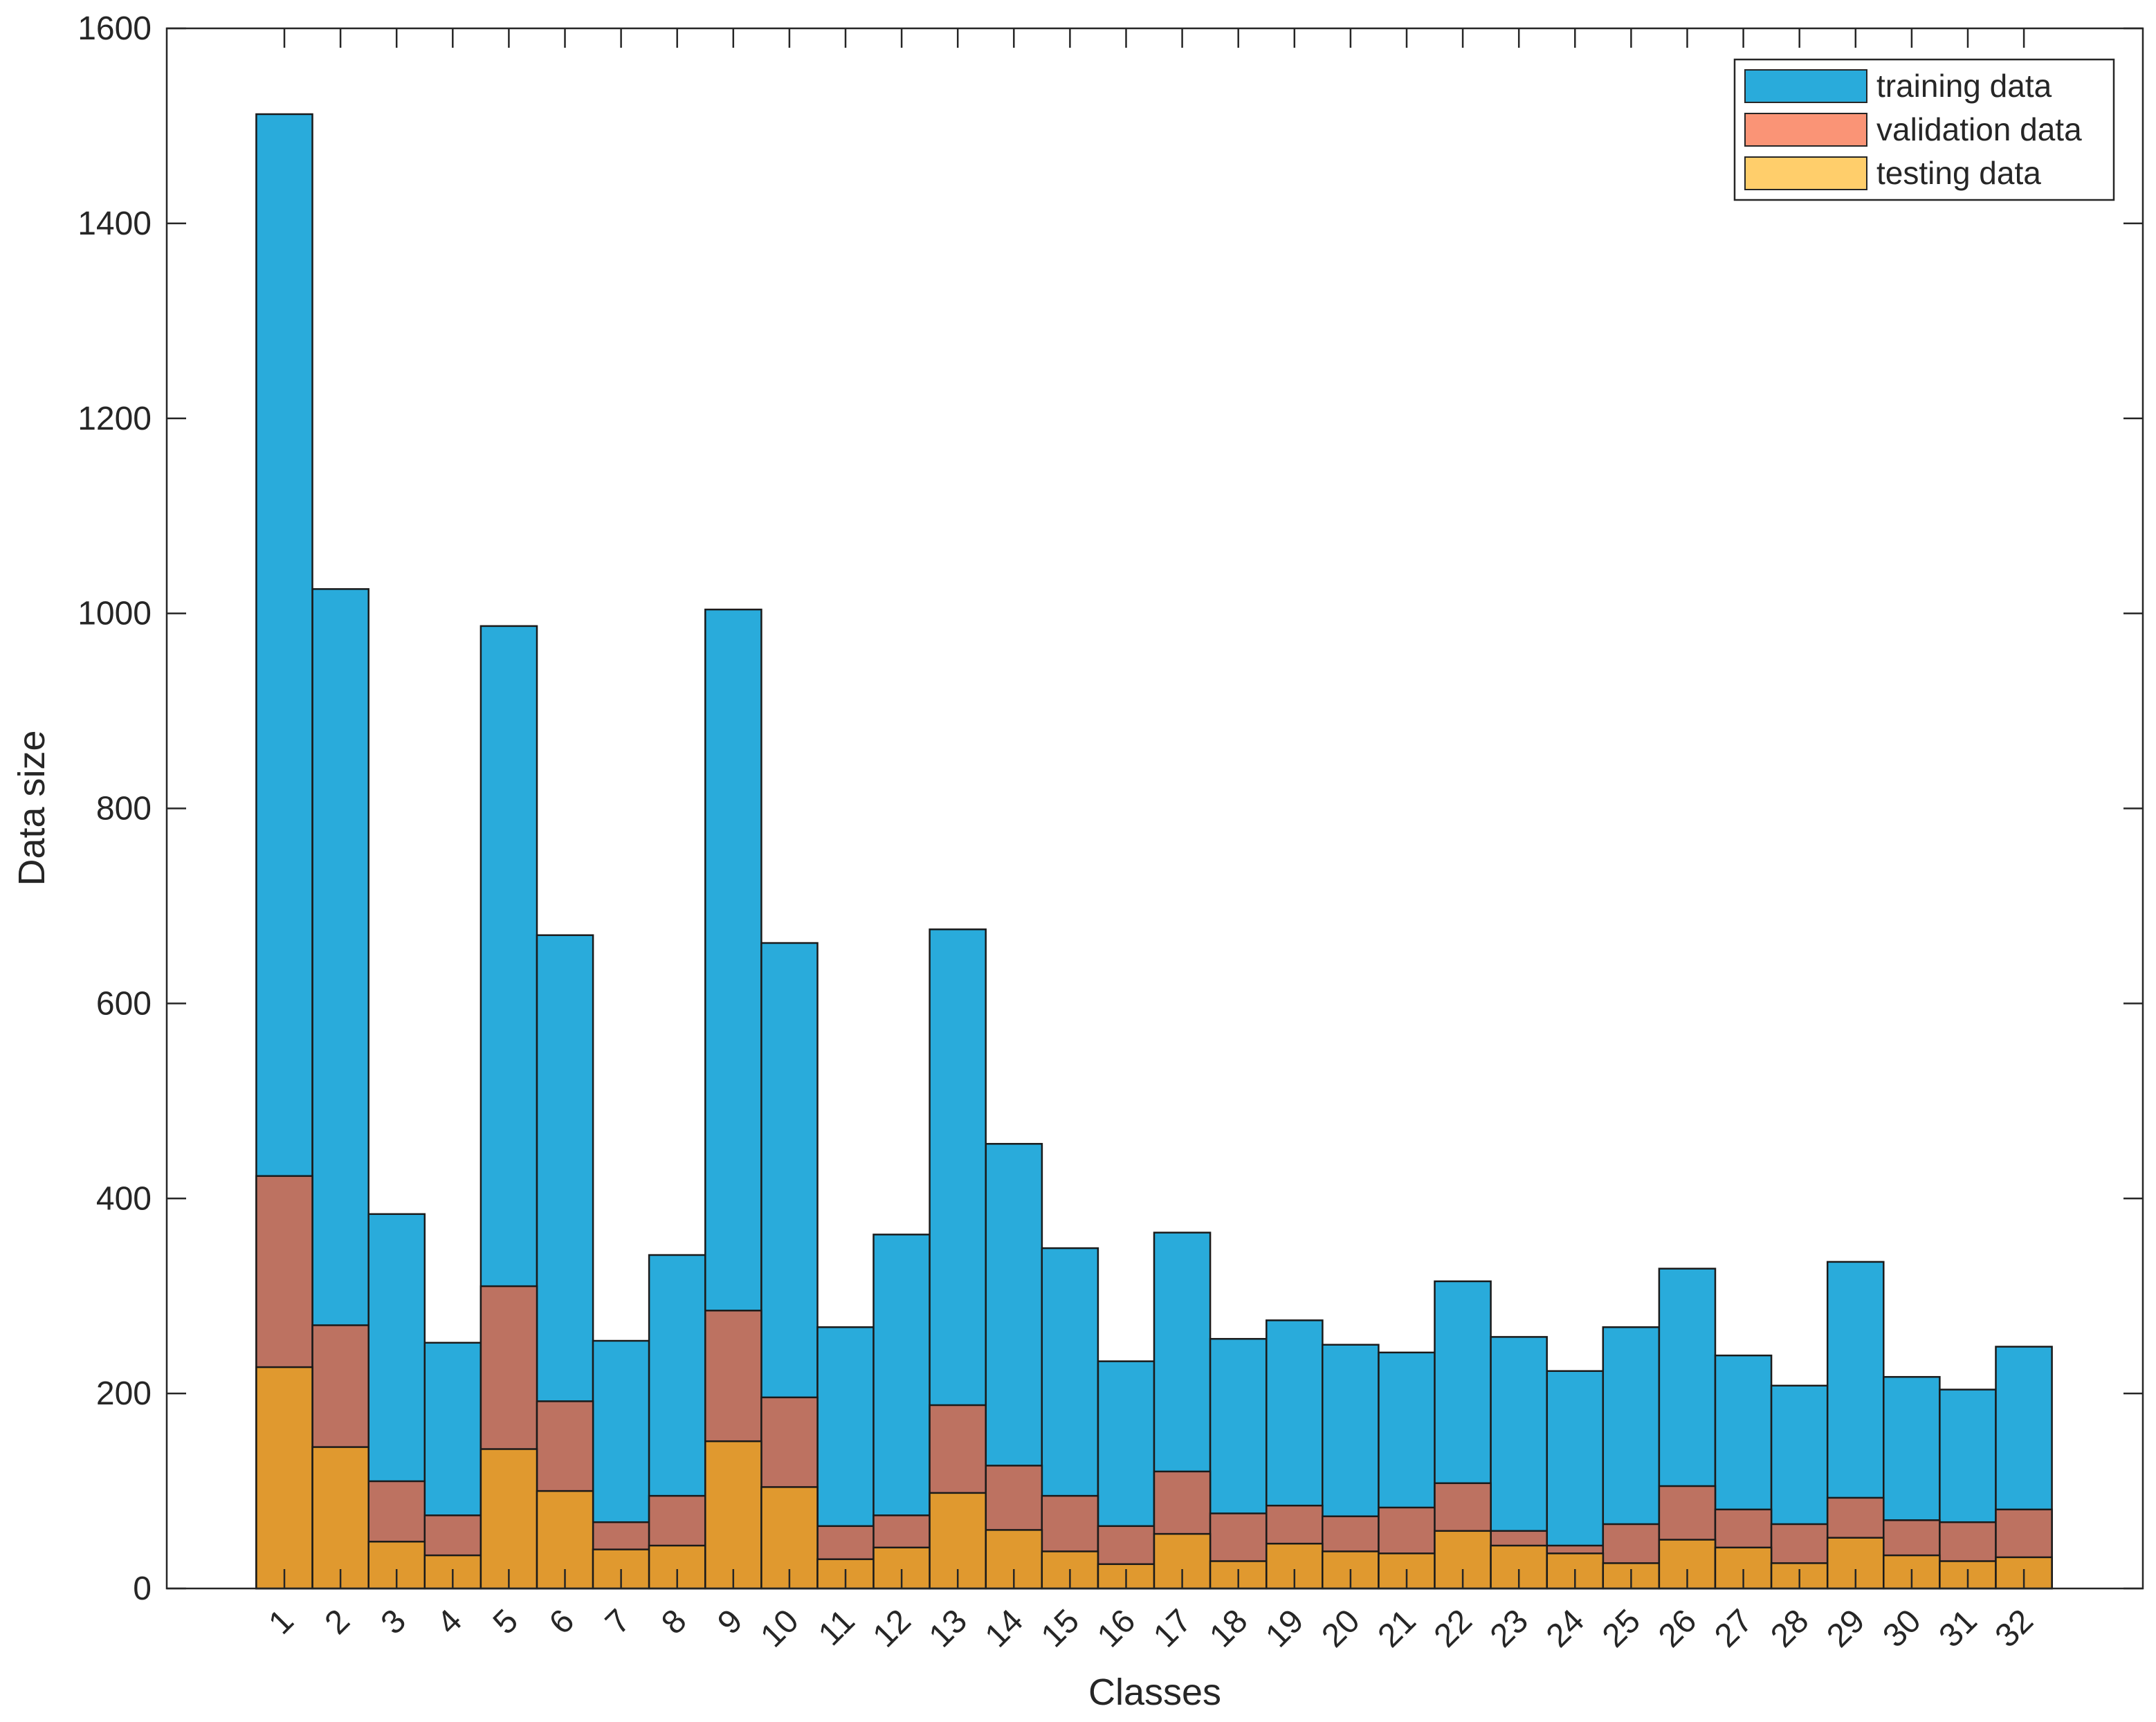  What do you see at coordinates (114, 419) in the screenshot?
I see `y-tick-label: 1200` at bounding box center [114, 419].